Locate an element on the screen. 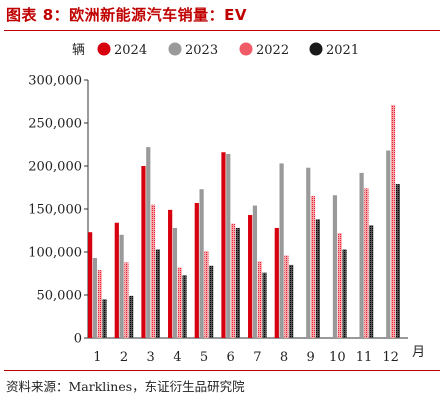 The width and height of the screenshot is (444, 409). y-tick-label: 300,000 is located at coordinates (55, 81).